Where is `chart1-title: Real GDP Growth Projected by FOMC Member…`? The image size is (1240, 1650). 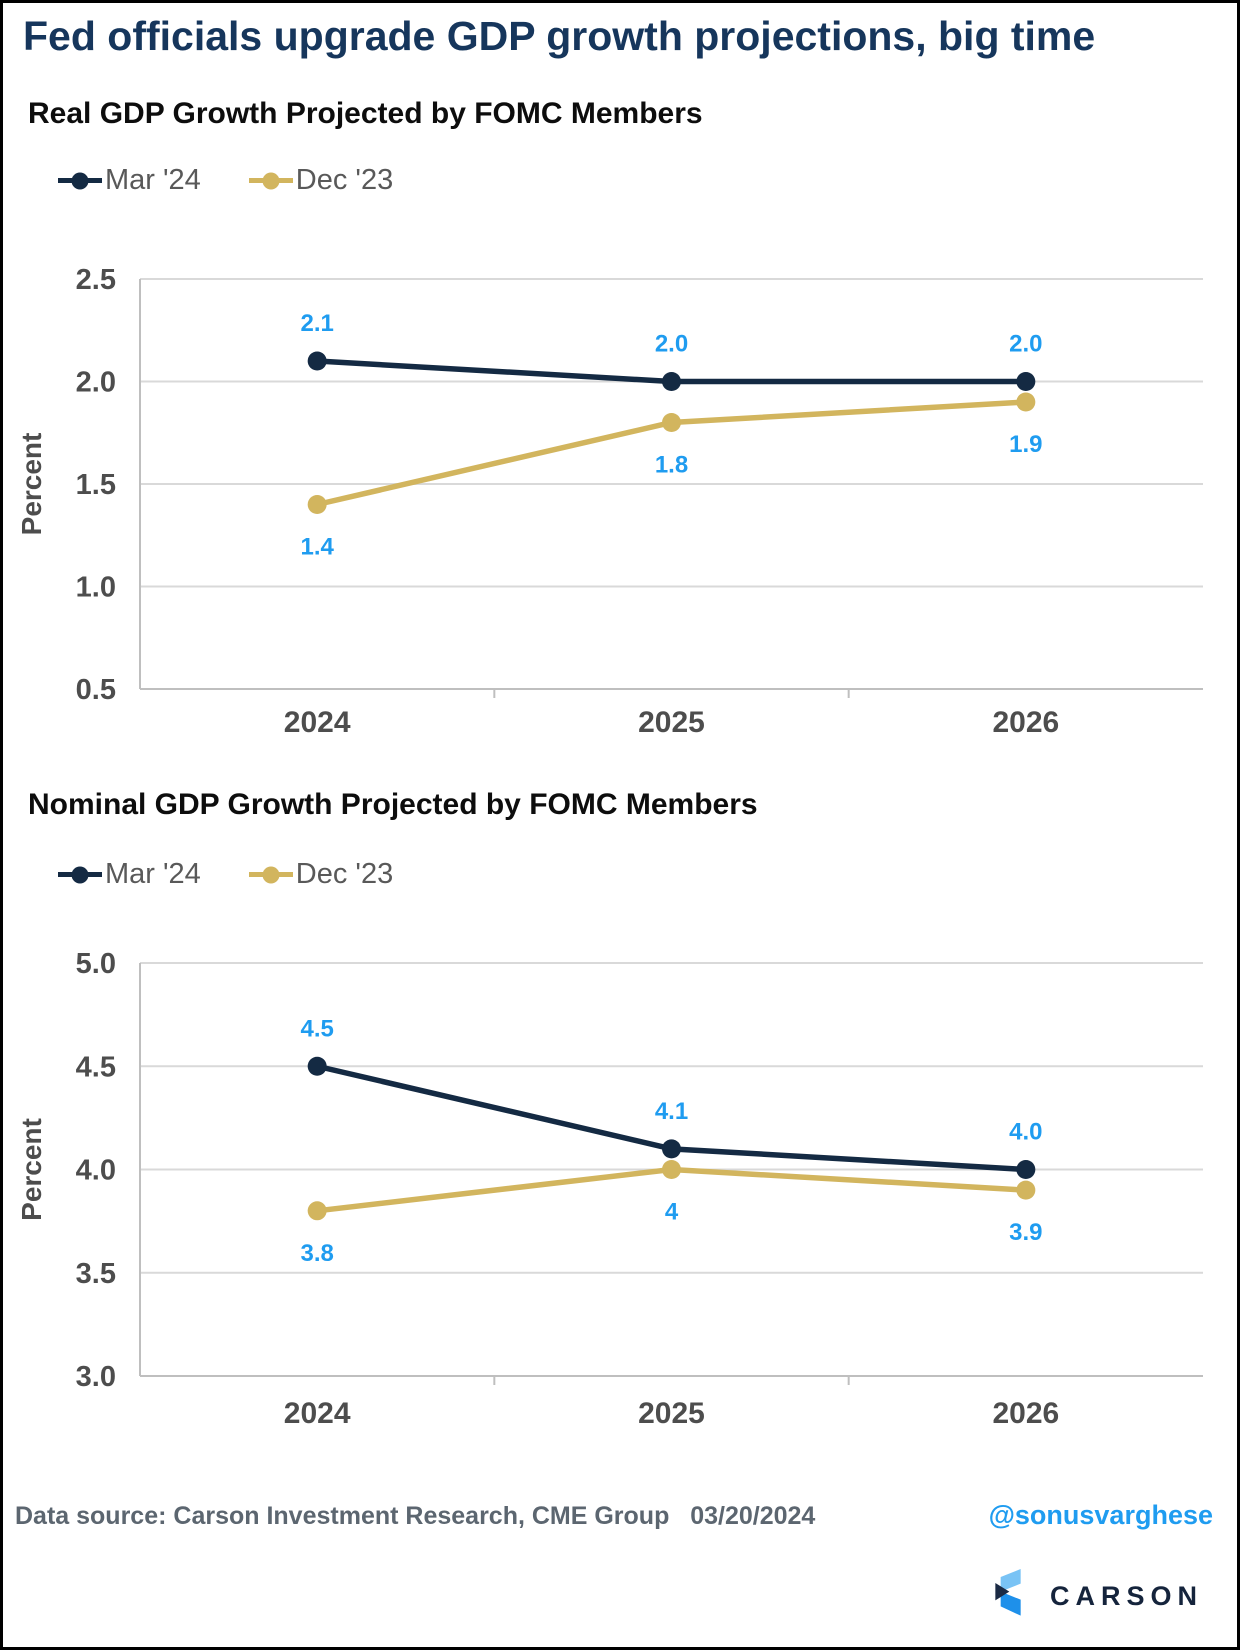
chart1-title: Real GDP Growth Projected by FOMC Member… is located at coordinates (365, 113).